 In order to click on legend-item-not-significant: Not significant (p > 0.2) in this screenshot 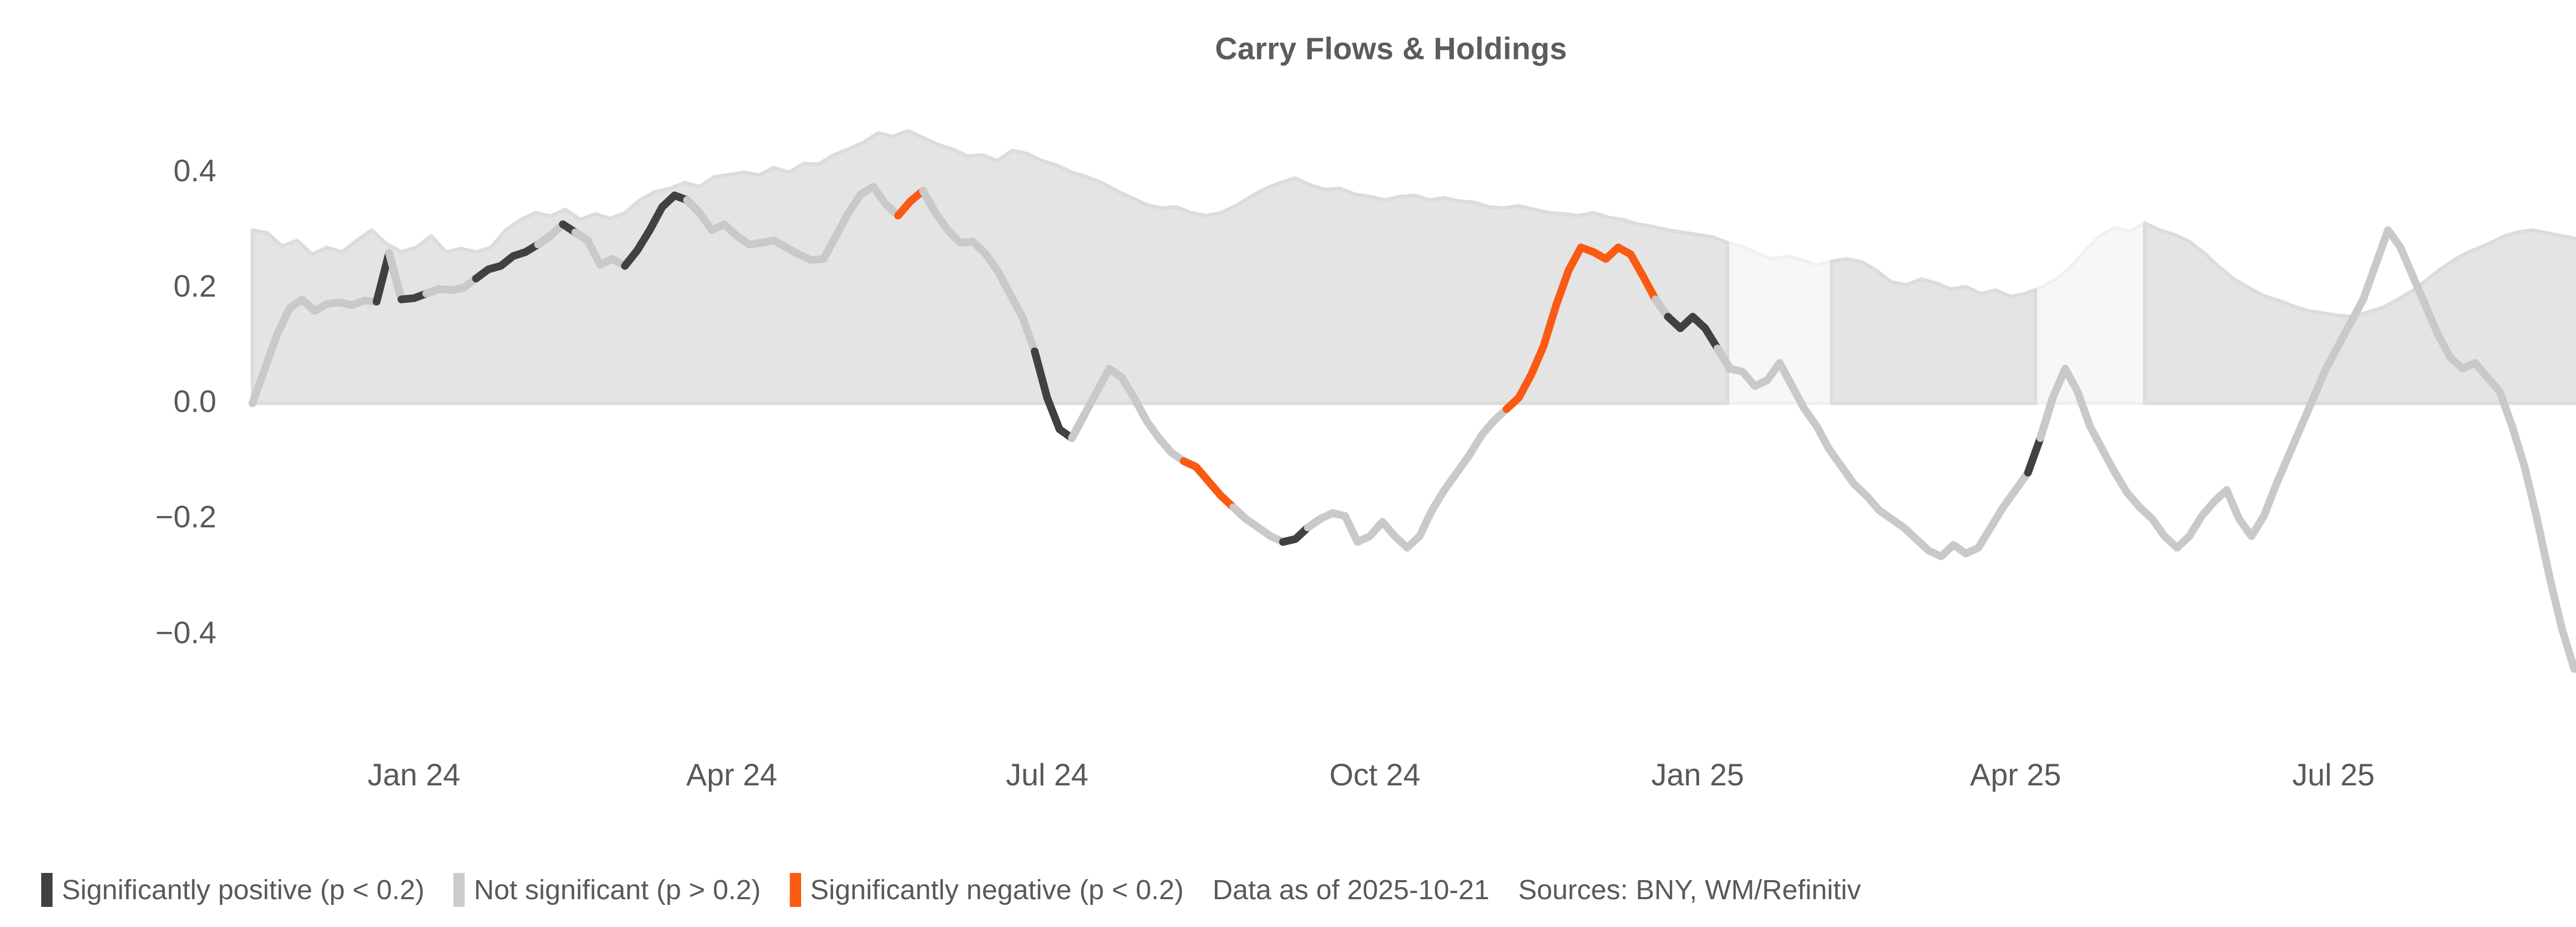, I will do `click(607, 890)`.